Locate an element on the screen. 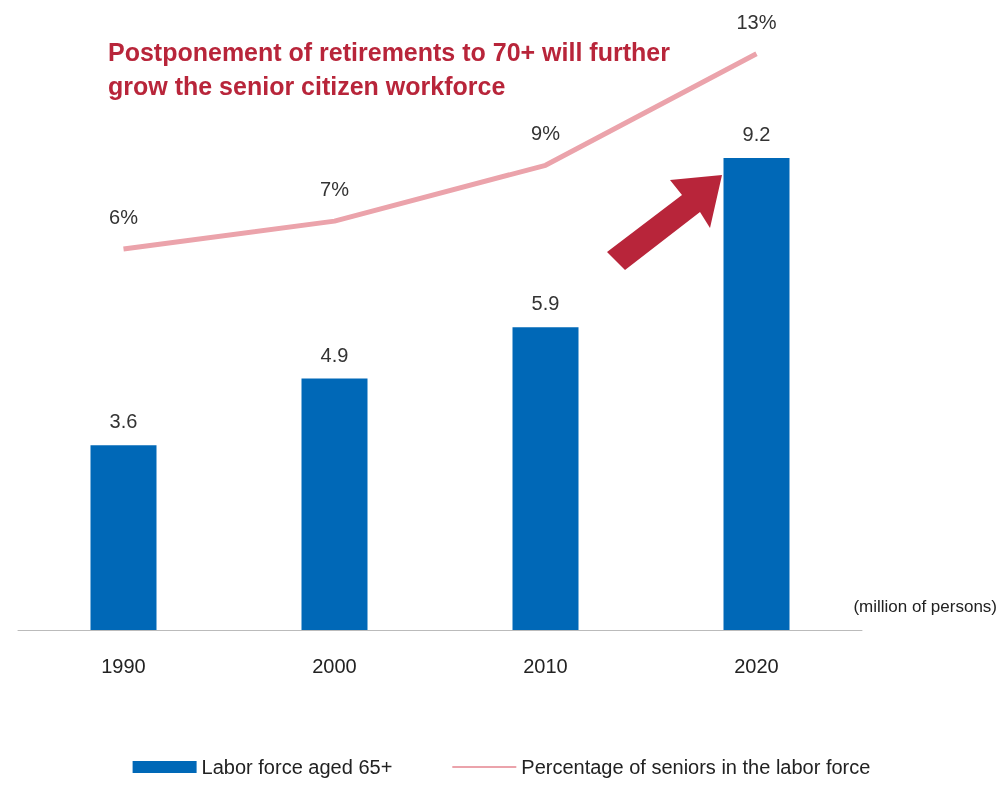 The height and width of the screenshot is (790, 1003). annotation: (million of persons) is located at coordinates (925, 606).